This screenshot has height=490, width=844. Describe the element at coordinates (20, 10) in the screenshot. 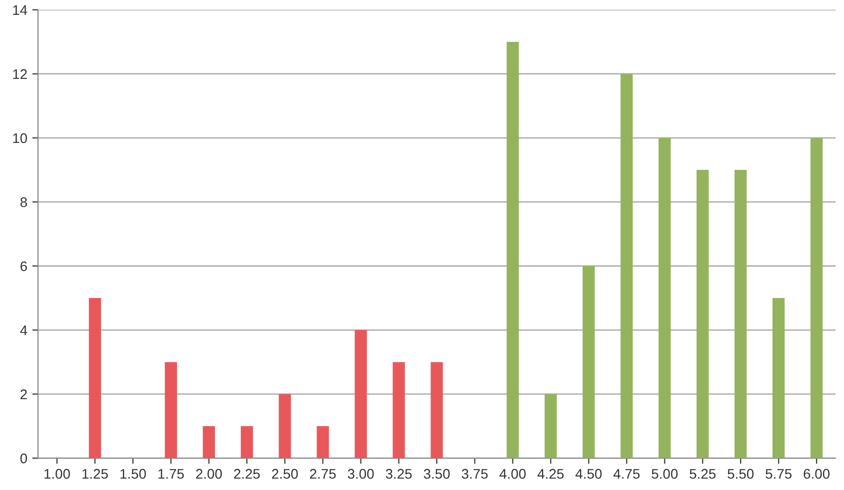

I see `y-tick-label: 14` at that location.